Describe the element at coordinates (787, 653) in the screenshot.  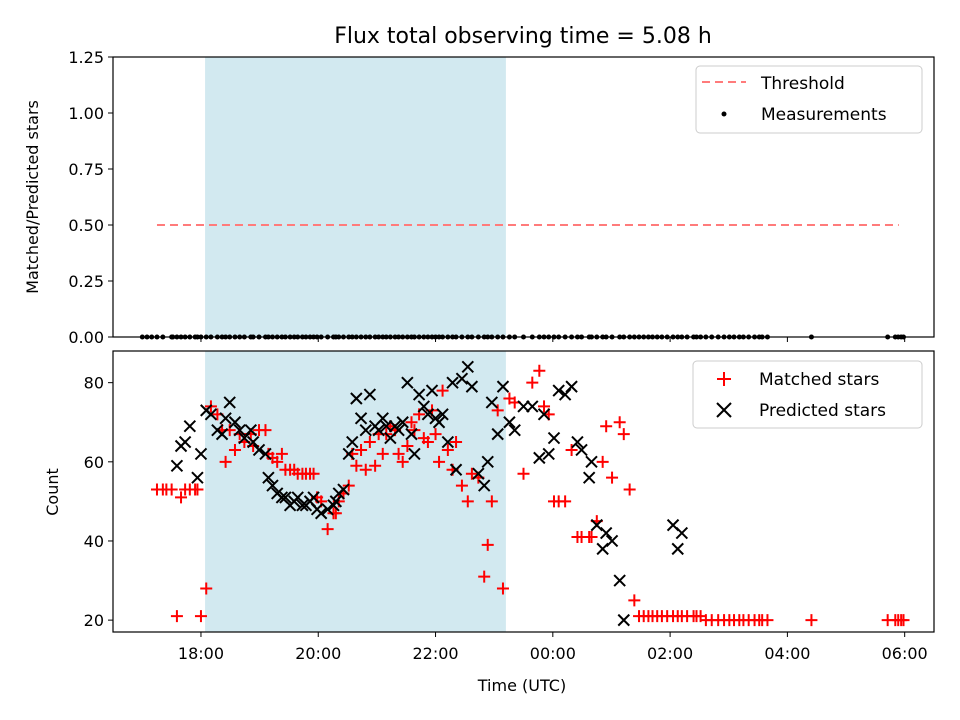
I see `bottom-x-tick-label: 04:00` at that location.